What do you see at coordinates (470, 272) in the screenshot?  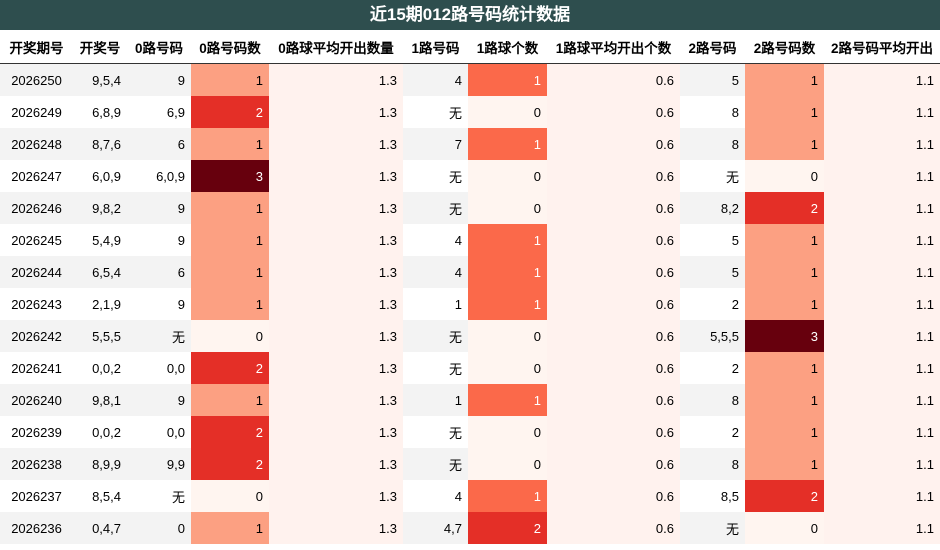 I see `table-row: 2026244 6,5,4 6 1 1.3 4 1 0.6 5 1 1.1` at bounding box center [470, 272].